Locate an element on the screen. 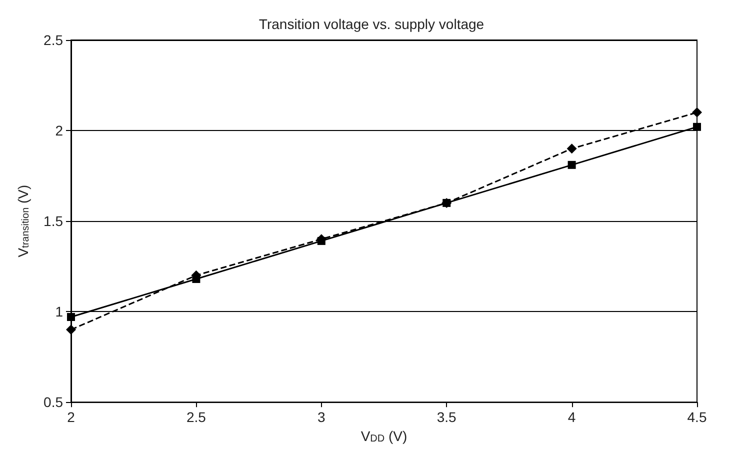 This screenshot has width=743, height=457. y-tick-label: 1.5 is located at coordinates (54, 221).